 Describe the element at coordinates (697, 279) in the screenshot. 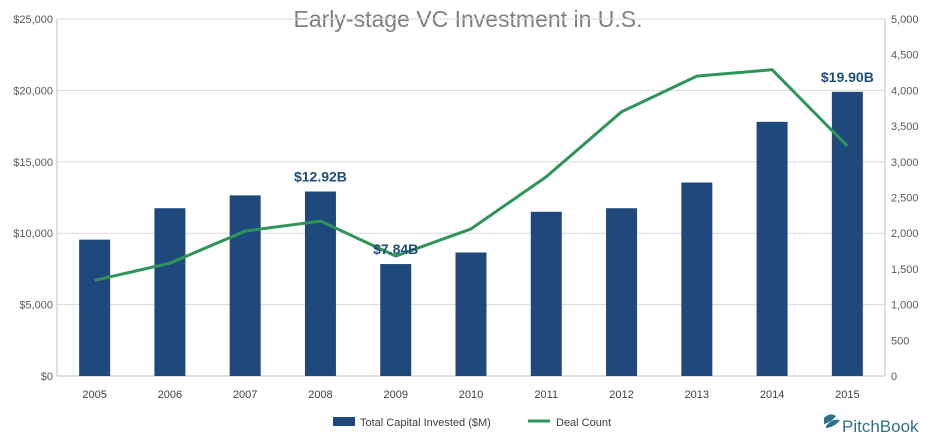

I see `bar-2013` at that location.